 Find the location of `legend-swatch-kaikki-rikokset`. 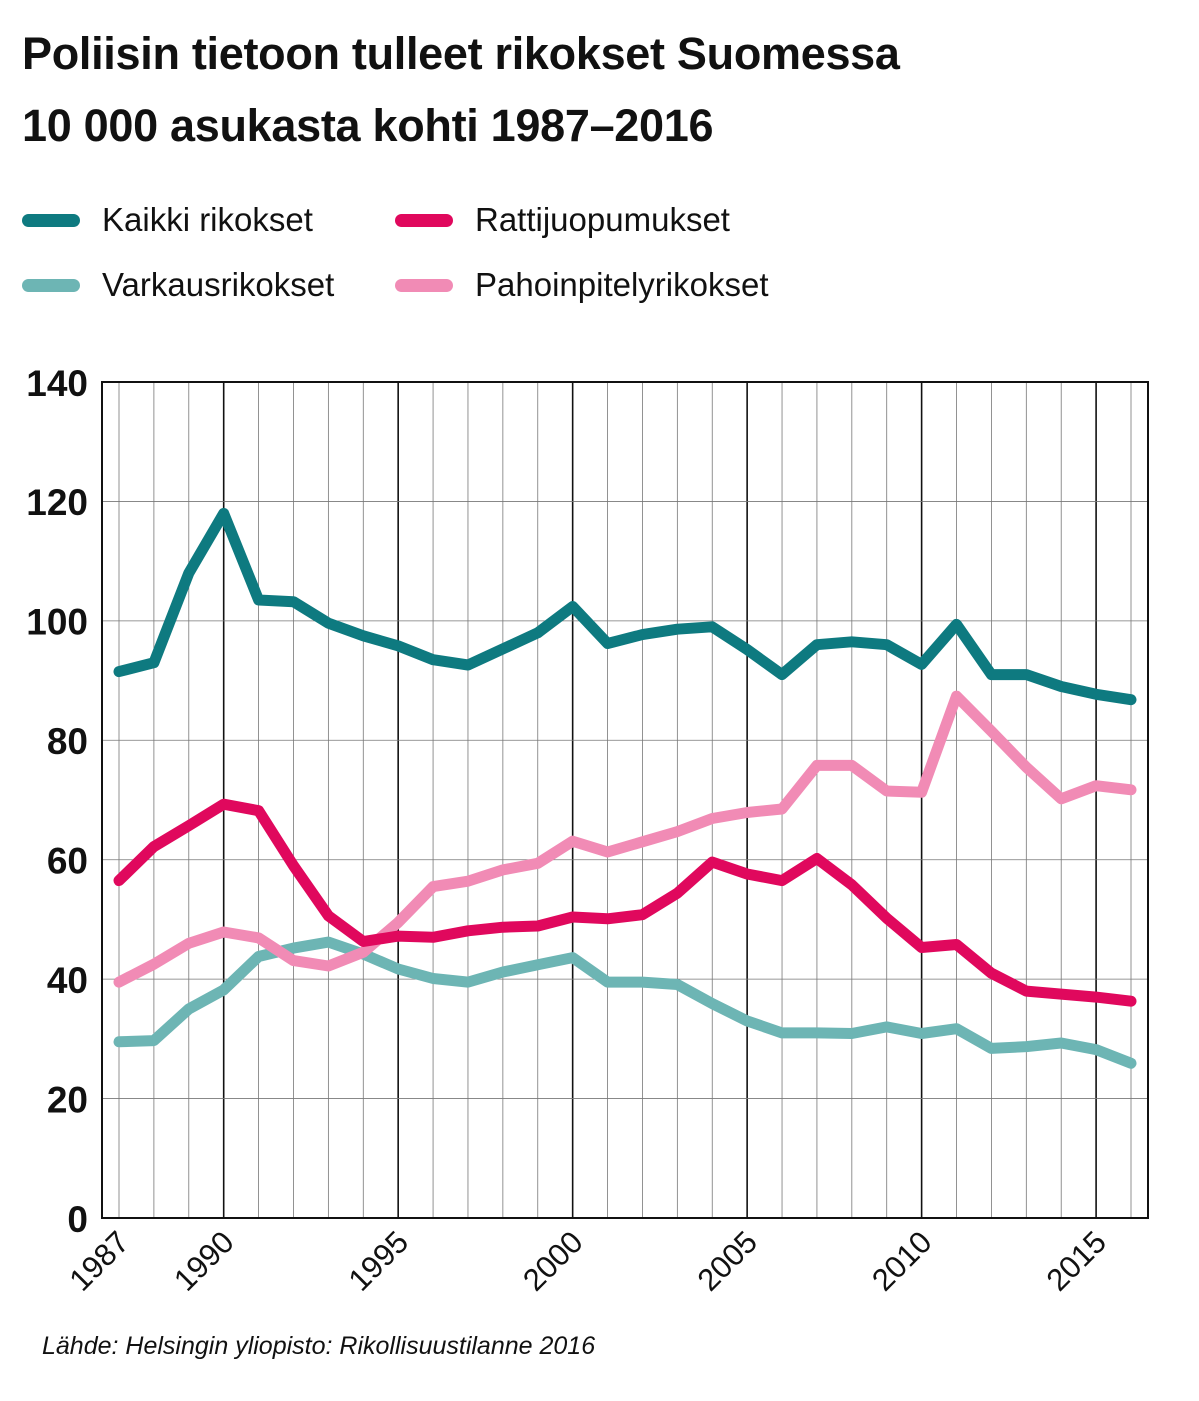

legend-swatch-kaikki-rikokset is located at coordinates (51, 220).